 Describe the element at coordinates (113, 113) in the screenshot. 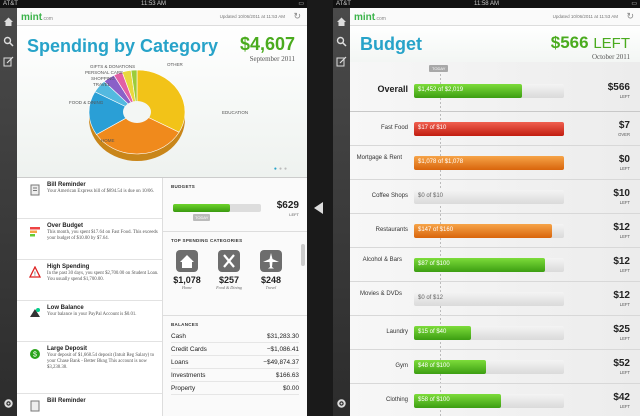

I see `pie-slice-food-dining` at that location.